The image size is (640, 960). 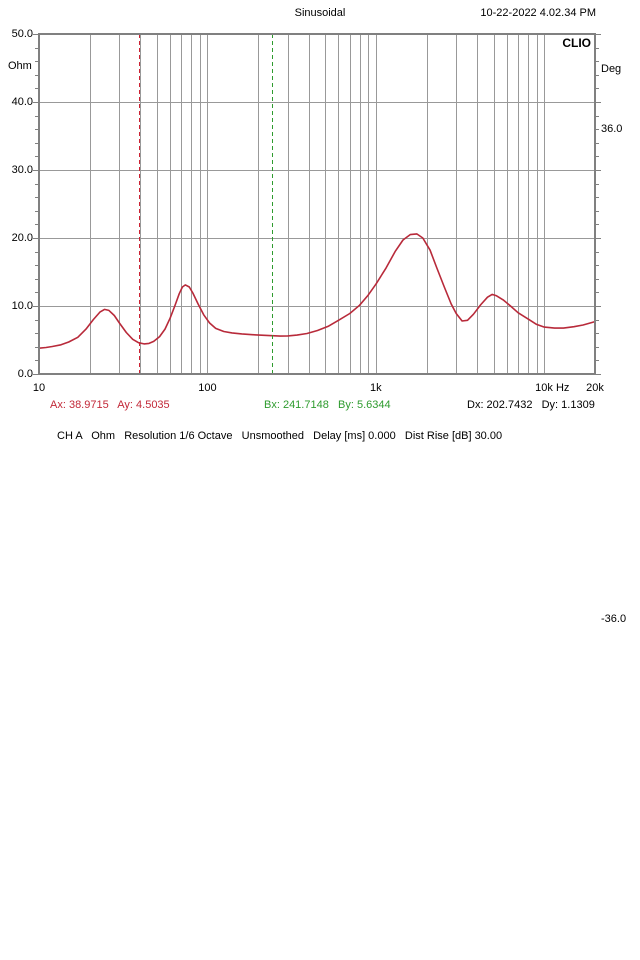 I want to click on y-left-tick-label: 40.0, so click(x=22, y=102).